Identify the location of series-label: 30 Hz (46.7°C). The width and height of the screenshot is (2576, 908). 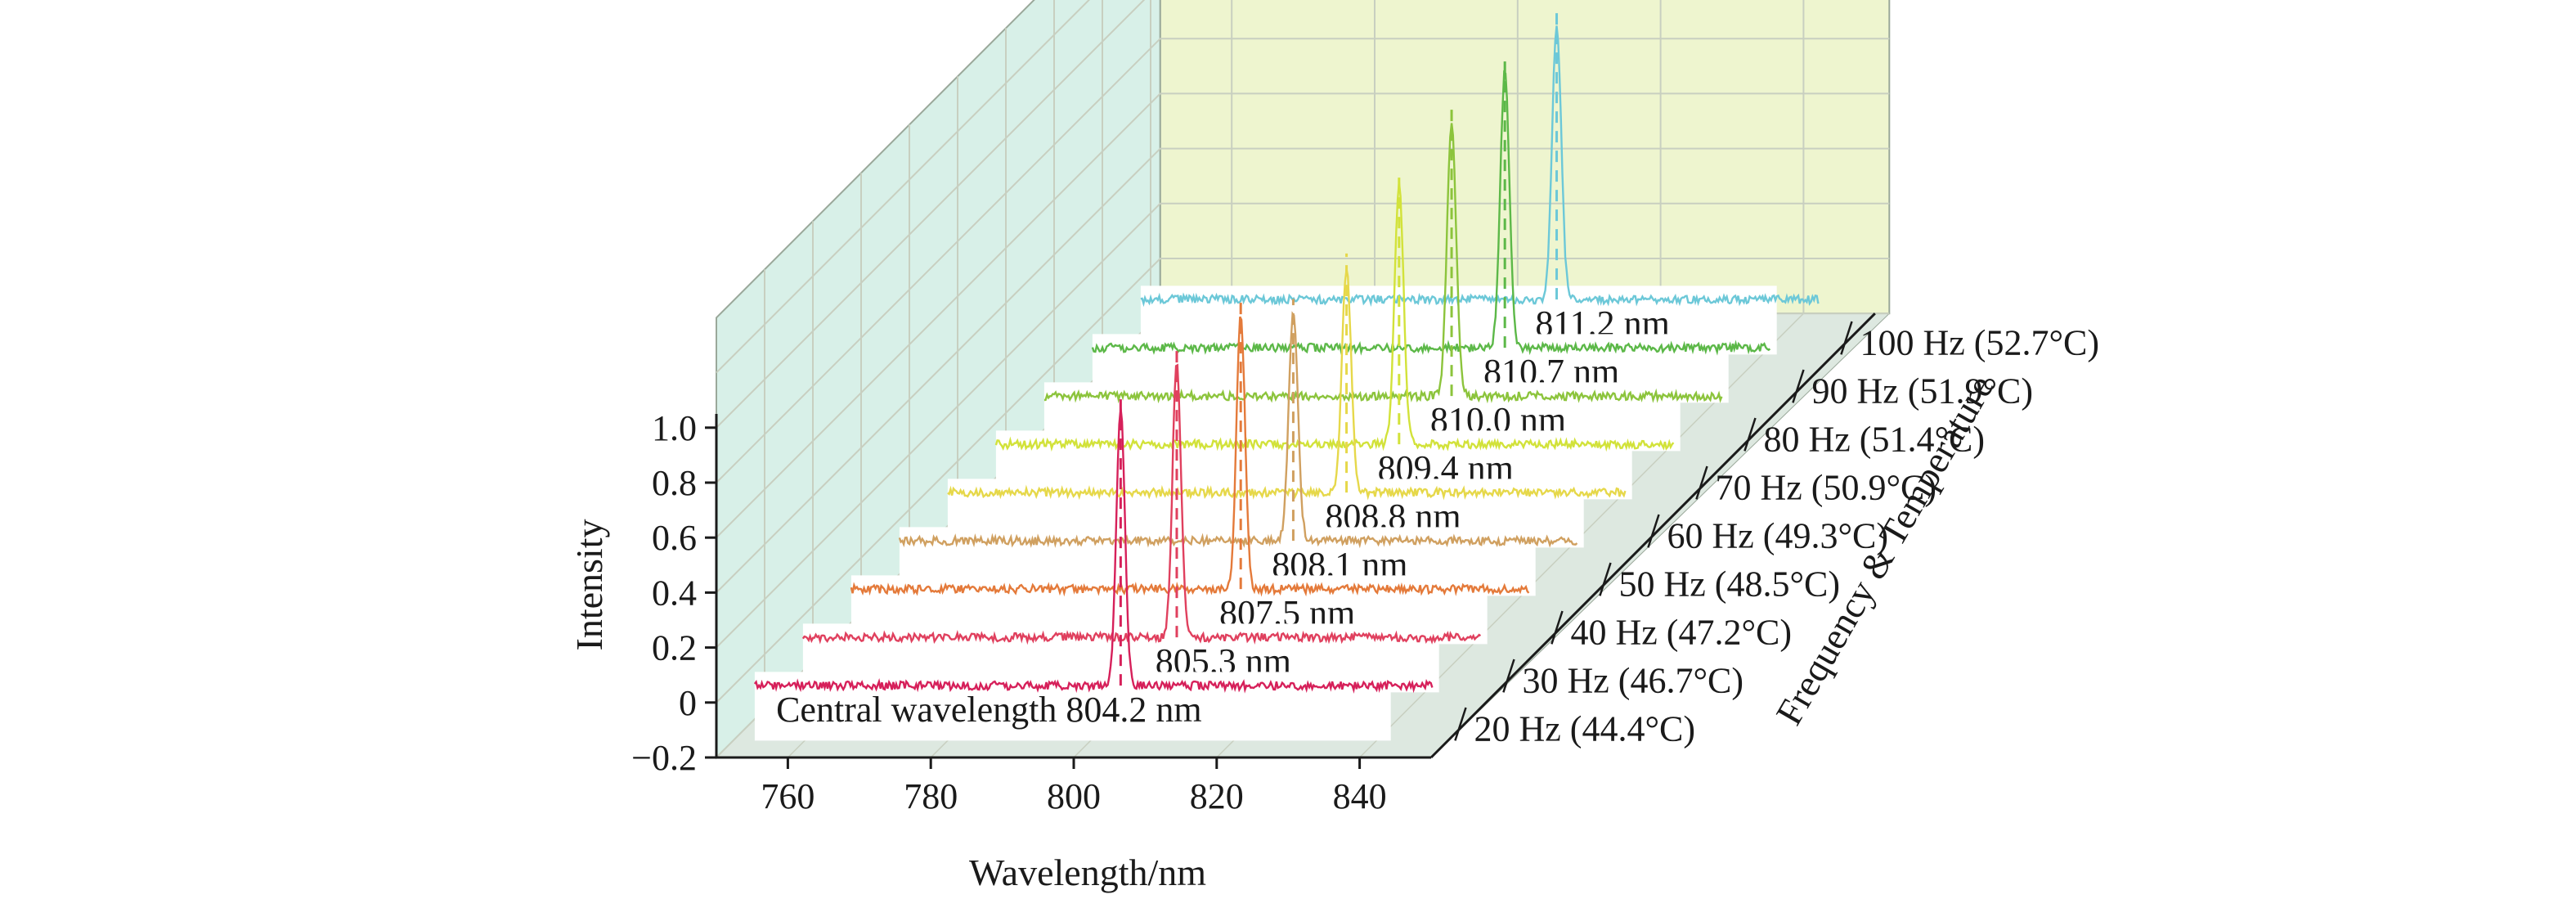
(1633, 680).